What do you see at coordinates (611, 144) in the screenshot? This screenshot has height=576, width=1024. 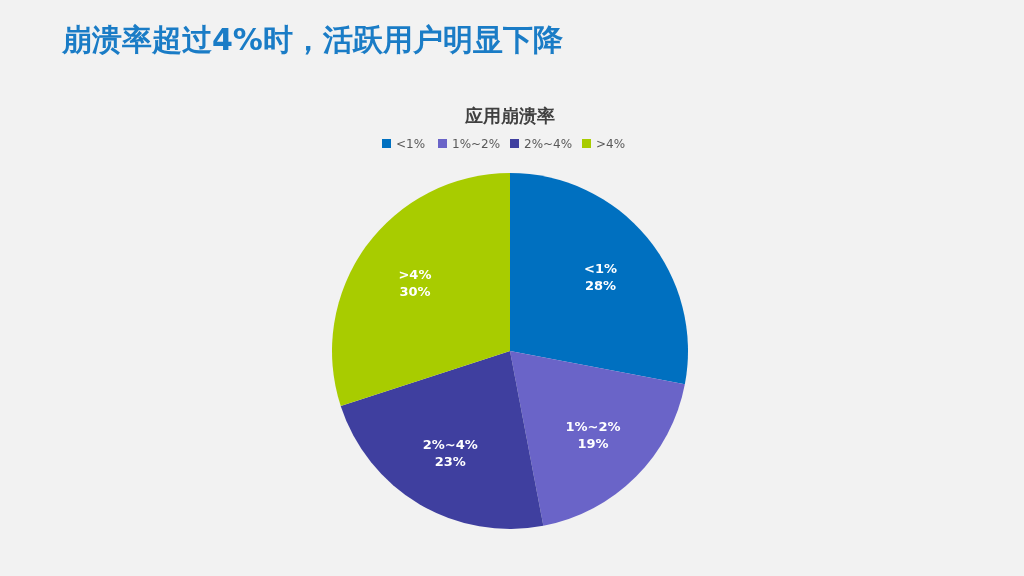 I see `legend-label: >4%` at bounding box center [611, 144].